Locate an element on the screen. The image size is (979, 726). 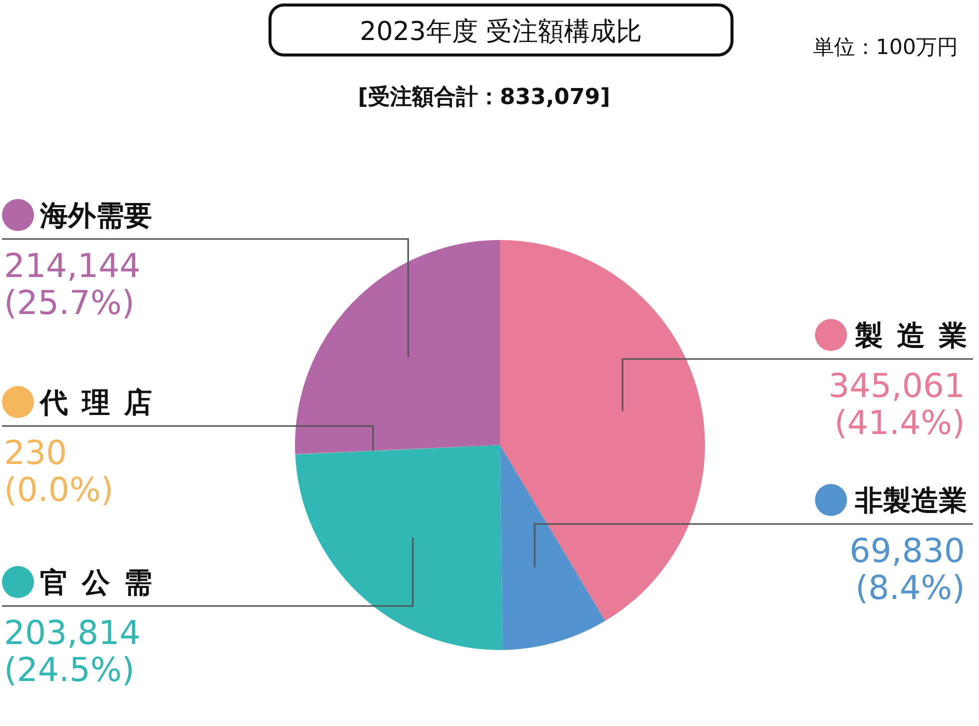
text: 単位：100万円 is located at coordinates (885, 47).